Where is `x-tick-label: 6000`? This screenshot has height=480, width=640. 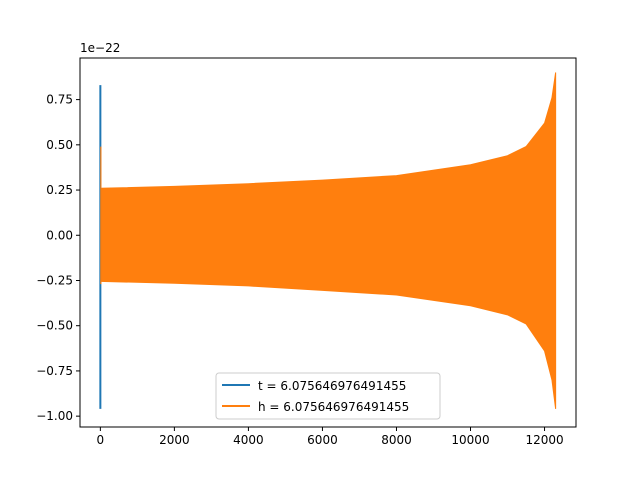
x-tick-label: 6000 is located at coordinates (322, 440).